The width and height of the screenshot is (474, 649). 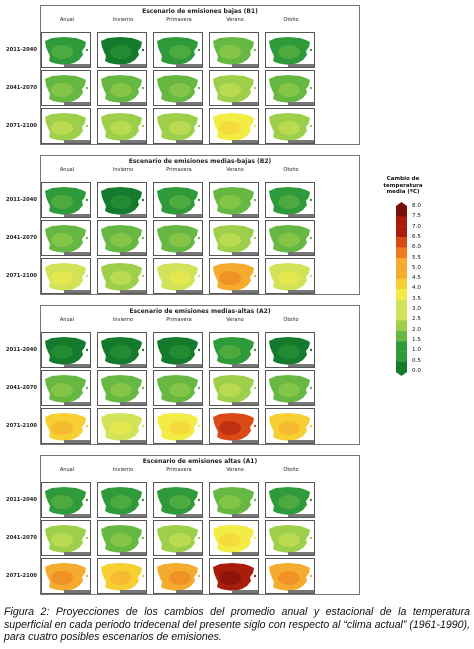 I want to click on season-label: Primavera, so click(x=179, y=20).